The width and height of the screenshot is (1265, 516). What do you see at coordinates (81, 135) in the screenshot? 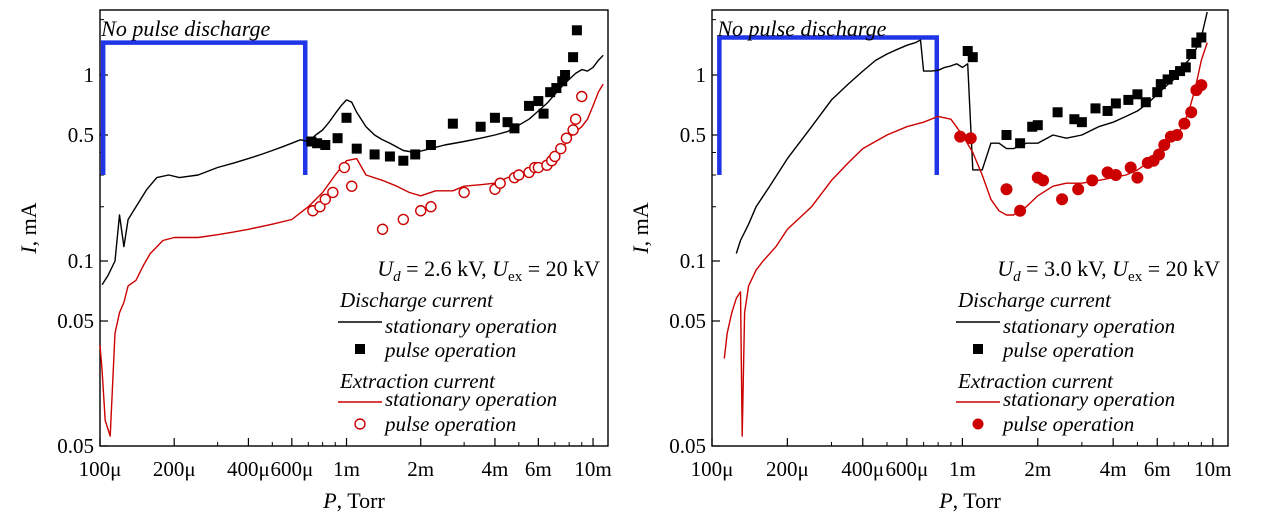
I see `y-tick-label: 0.5` at bounding box center [81, 135].